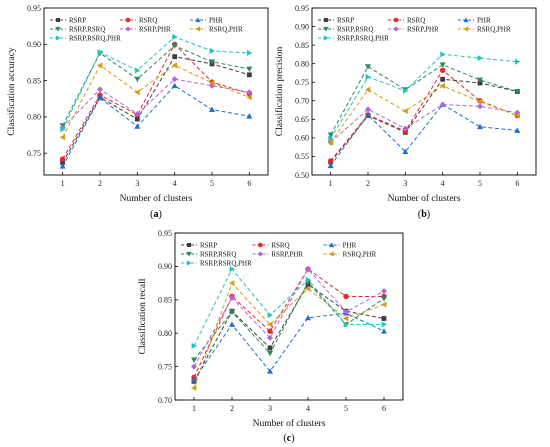 The height and width of the screenshot is (447, 550). I want to click on legend-item: RSRP,RSRQ,PHR, so click(85, 39).